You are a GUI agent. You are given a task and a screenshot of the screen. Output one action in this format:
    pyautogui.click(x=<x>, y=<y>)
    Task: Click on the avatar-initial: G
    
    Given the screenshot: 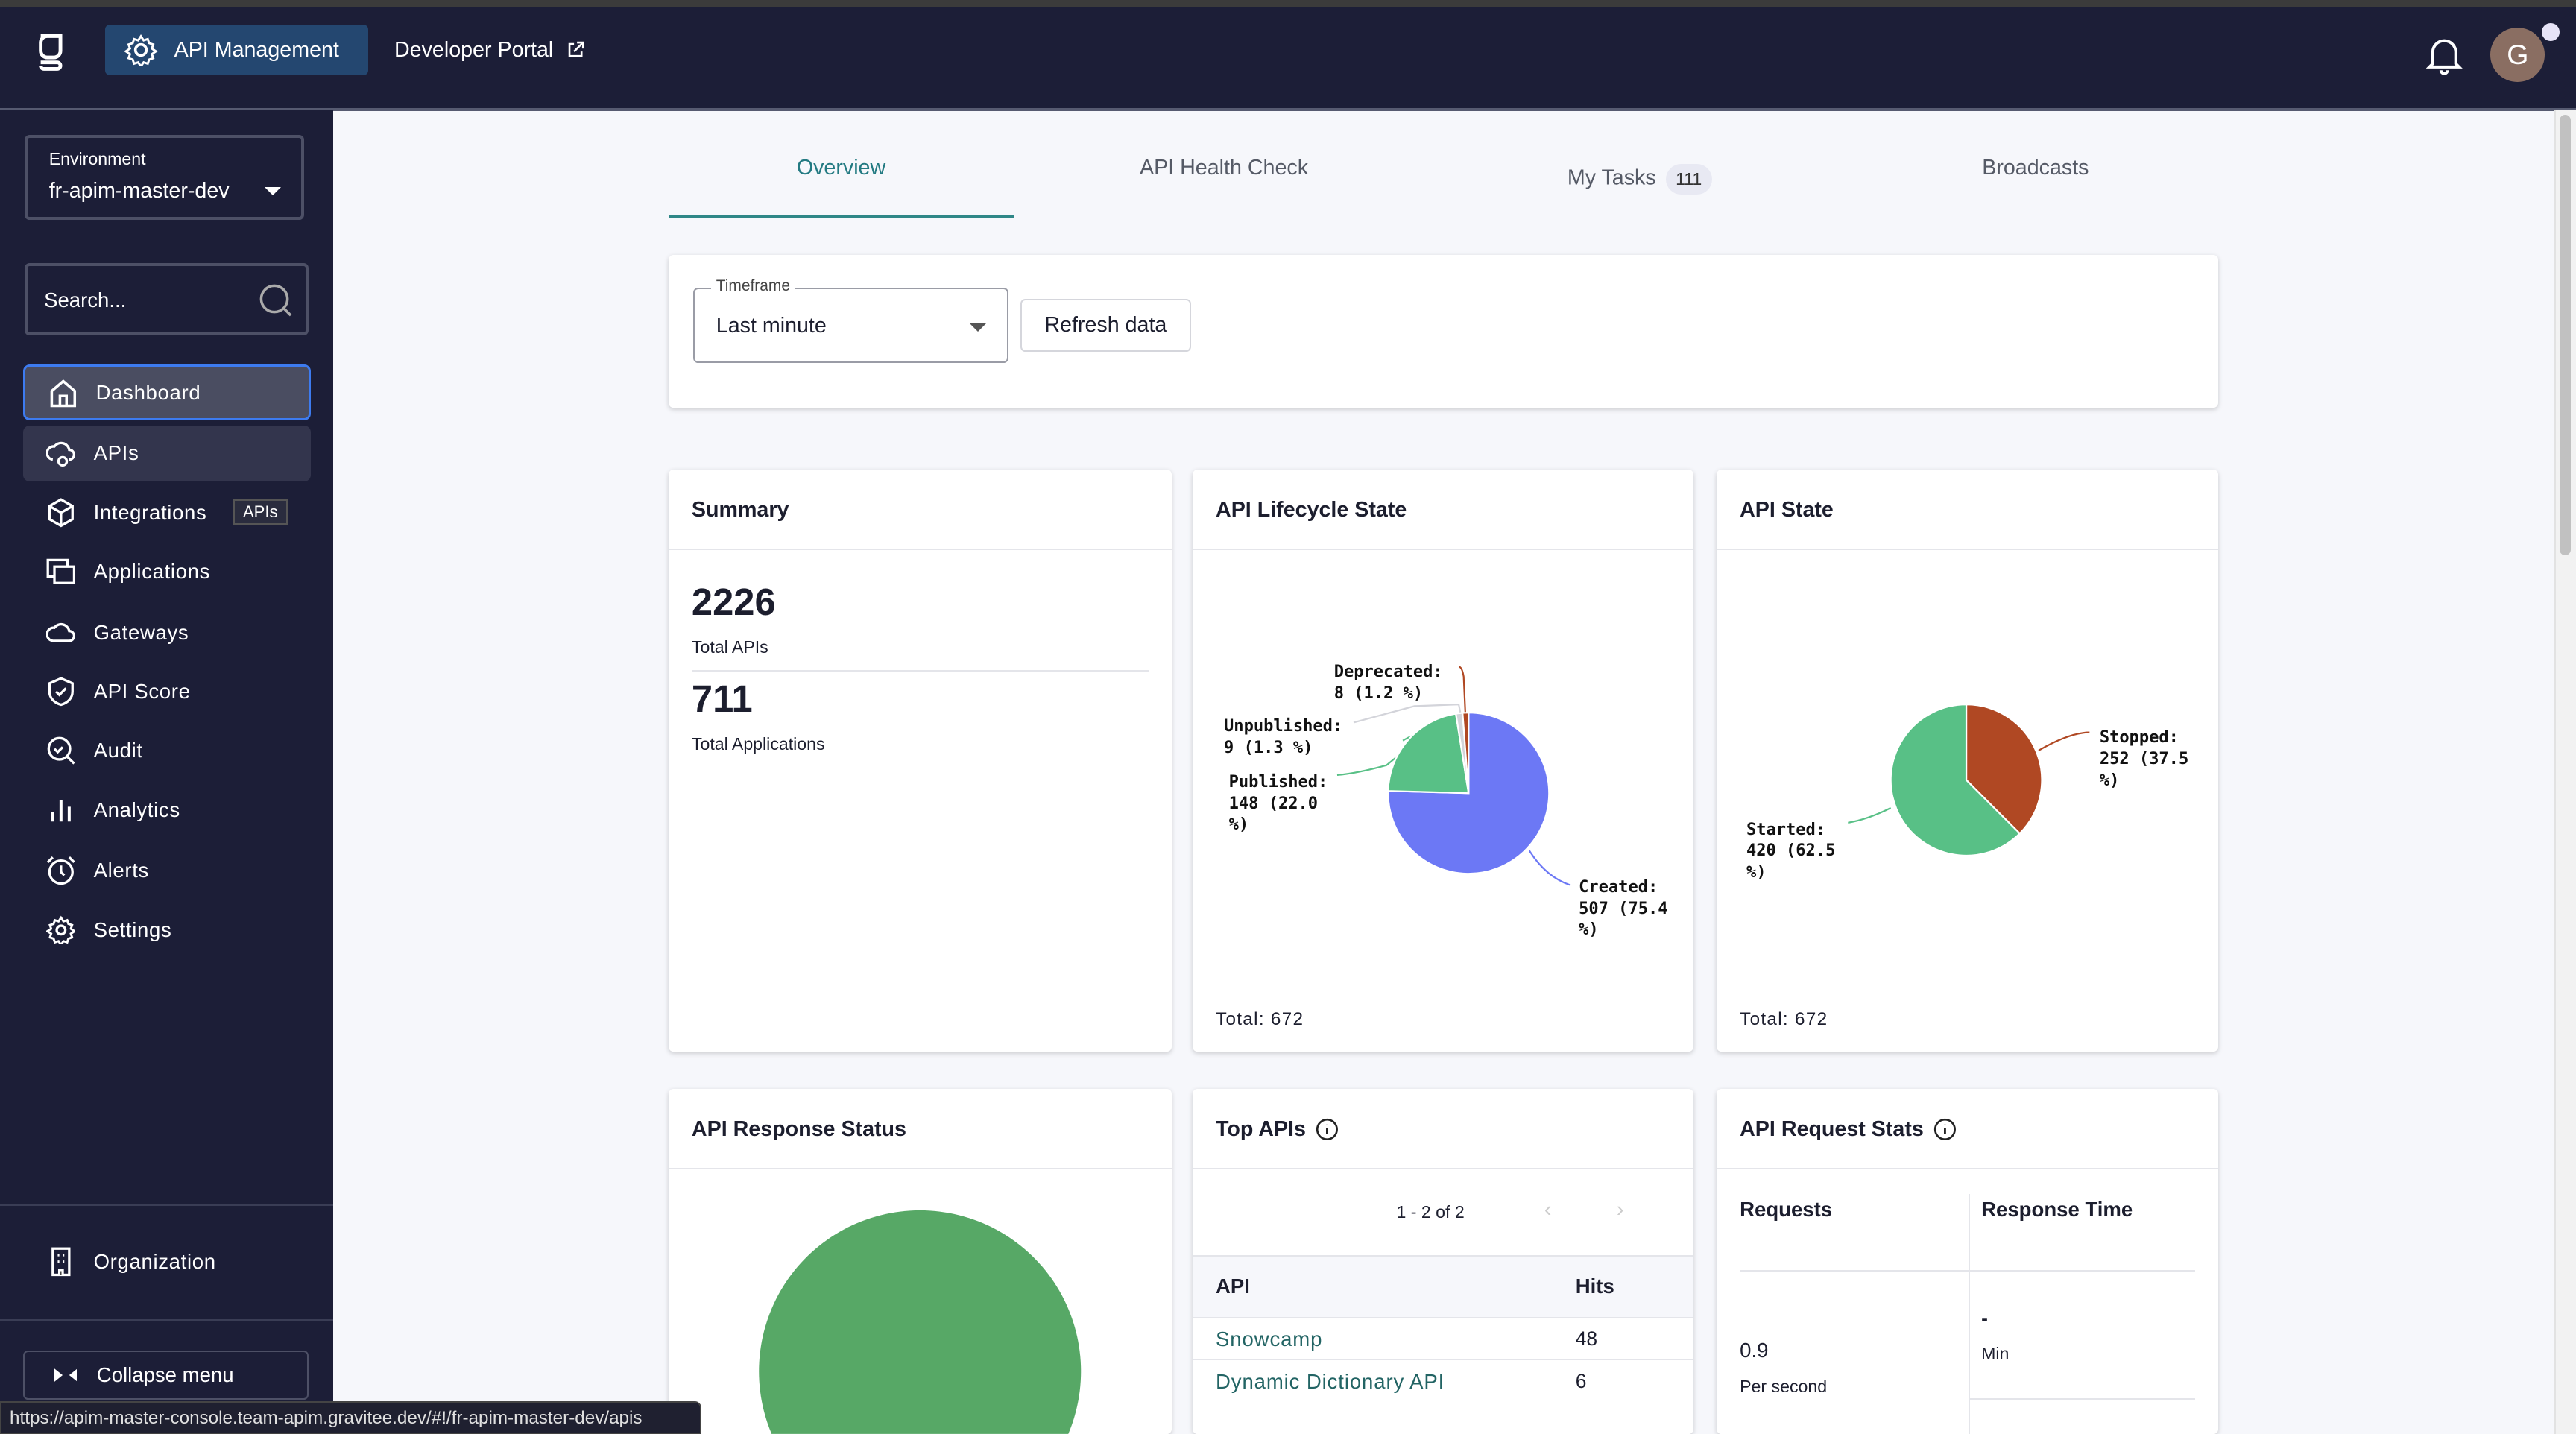 What is the action you would take?
    pyautogui.click(x=2518, y=55)
    